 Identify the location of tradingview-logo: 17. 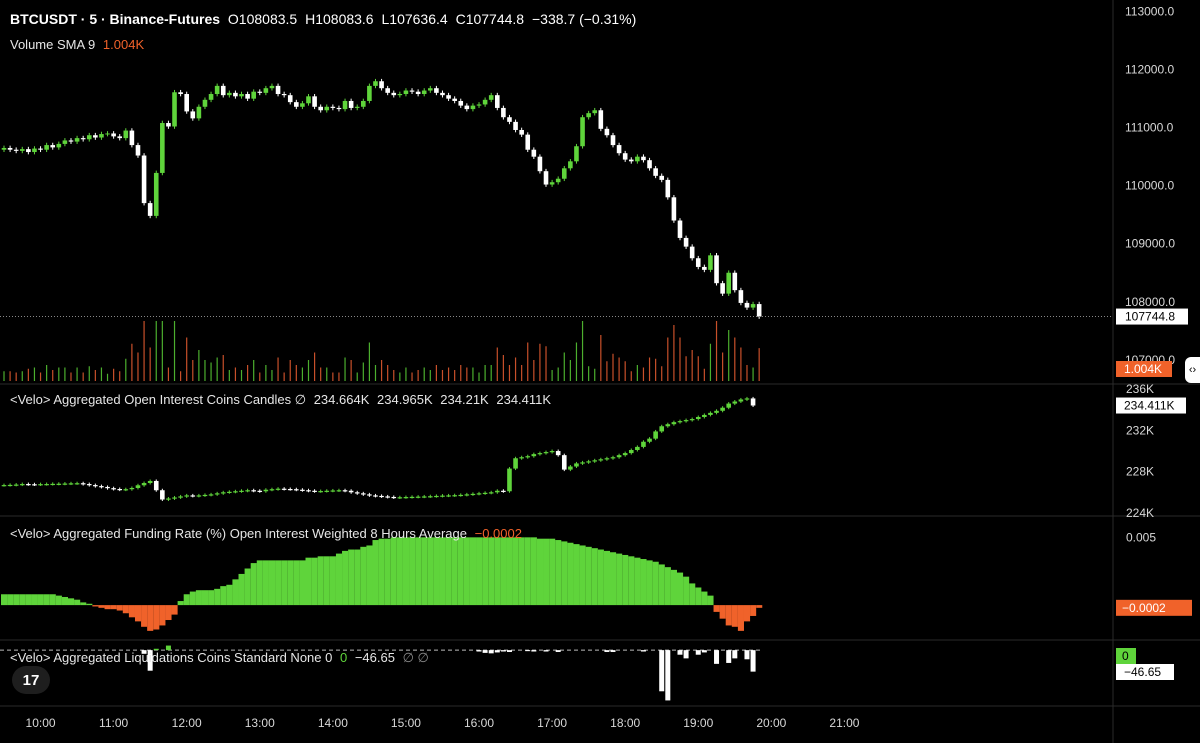
(31, 680).